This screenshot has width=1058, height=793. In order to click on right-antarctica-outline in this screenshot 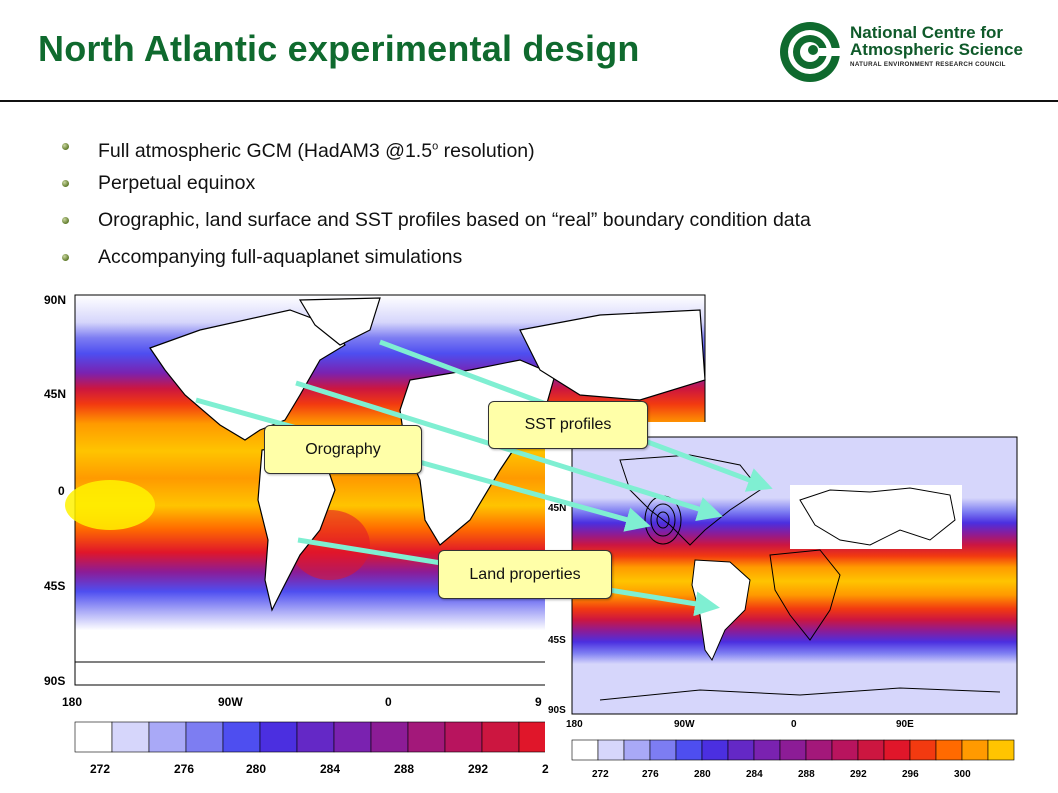, I will do `click(800, 694)`.